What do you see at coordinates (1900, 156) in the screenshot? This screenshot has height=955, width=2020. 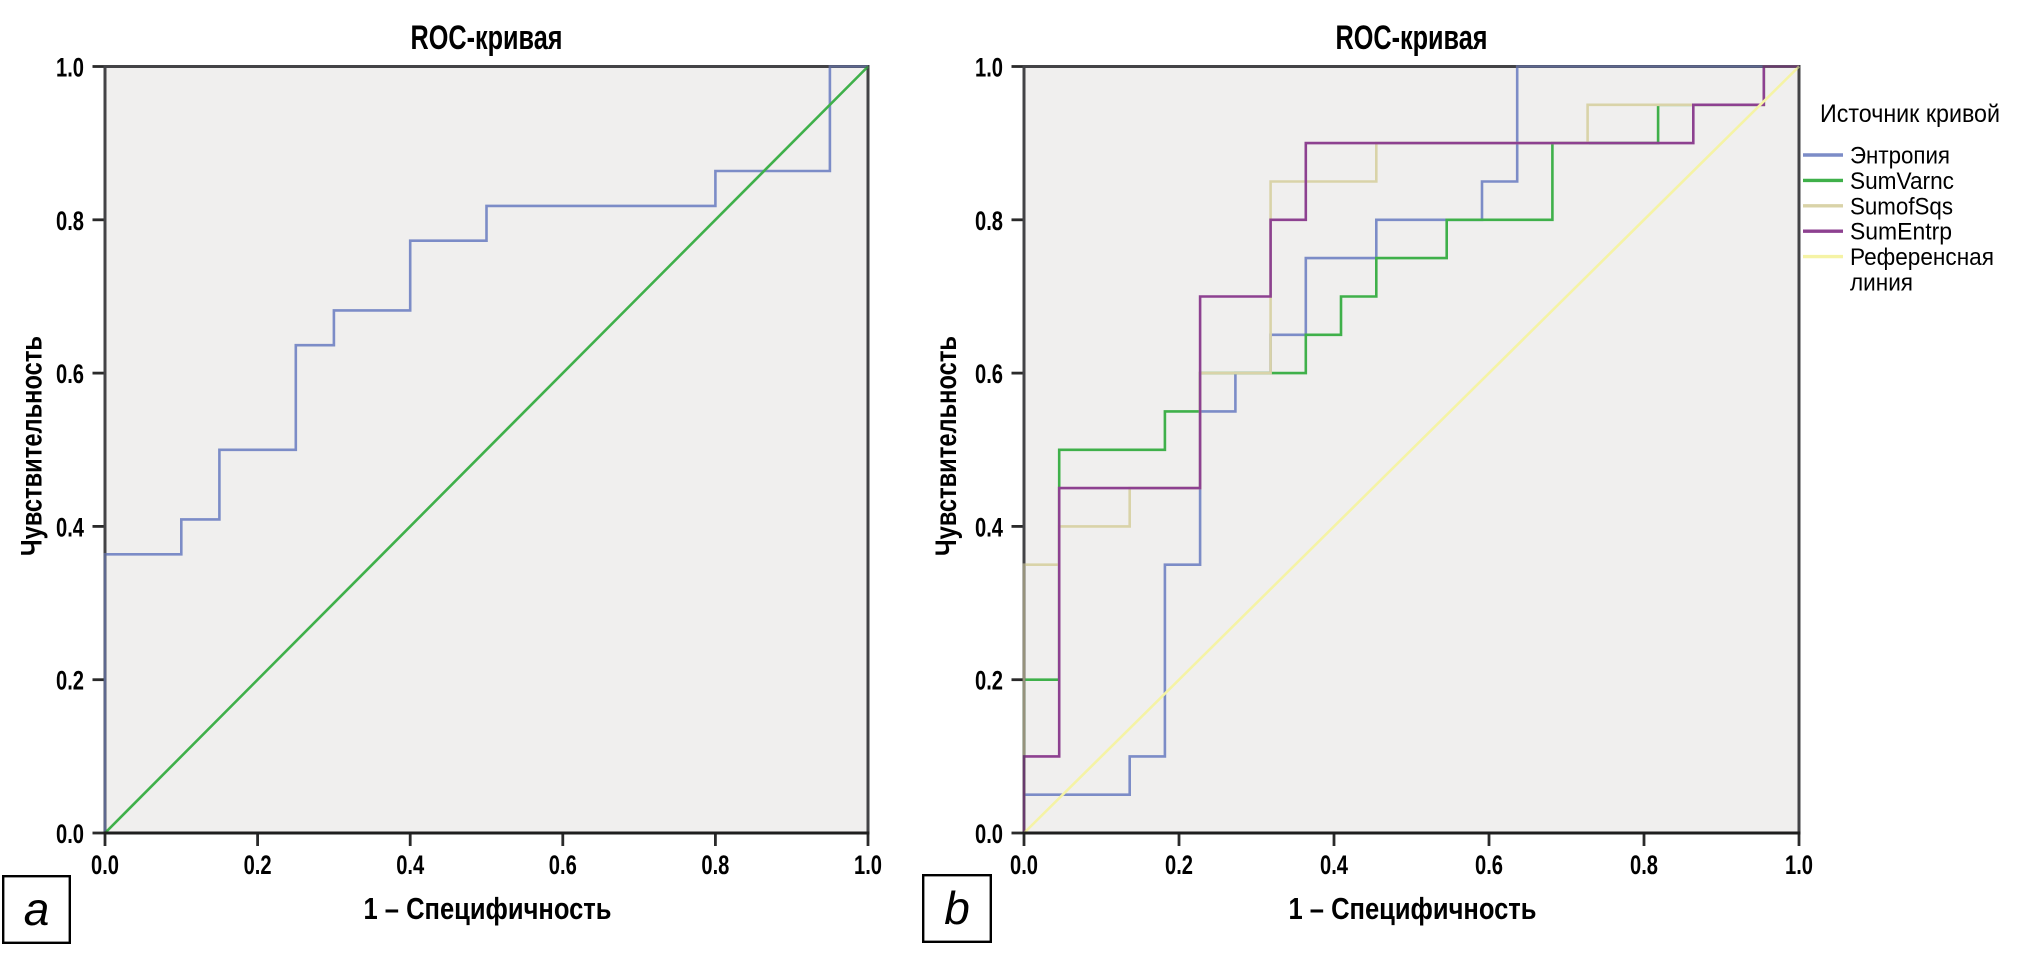 I see `svg-text: Энтропия` at bounding box center [1900, 156].